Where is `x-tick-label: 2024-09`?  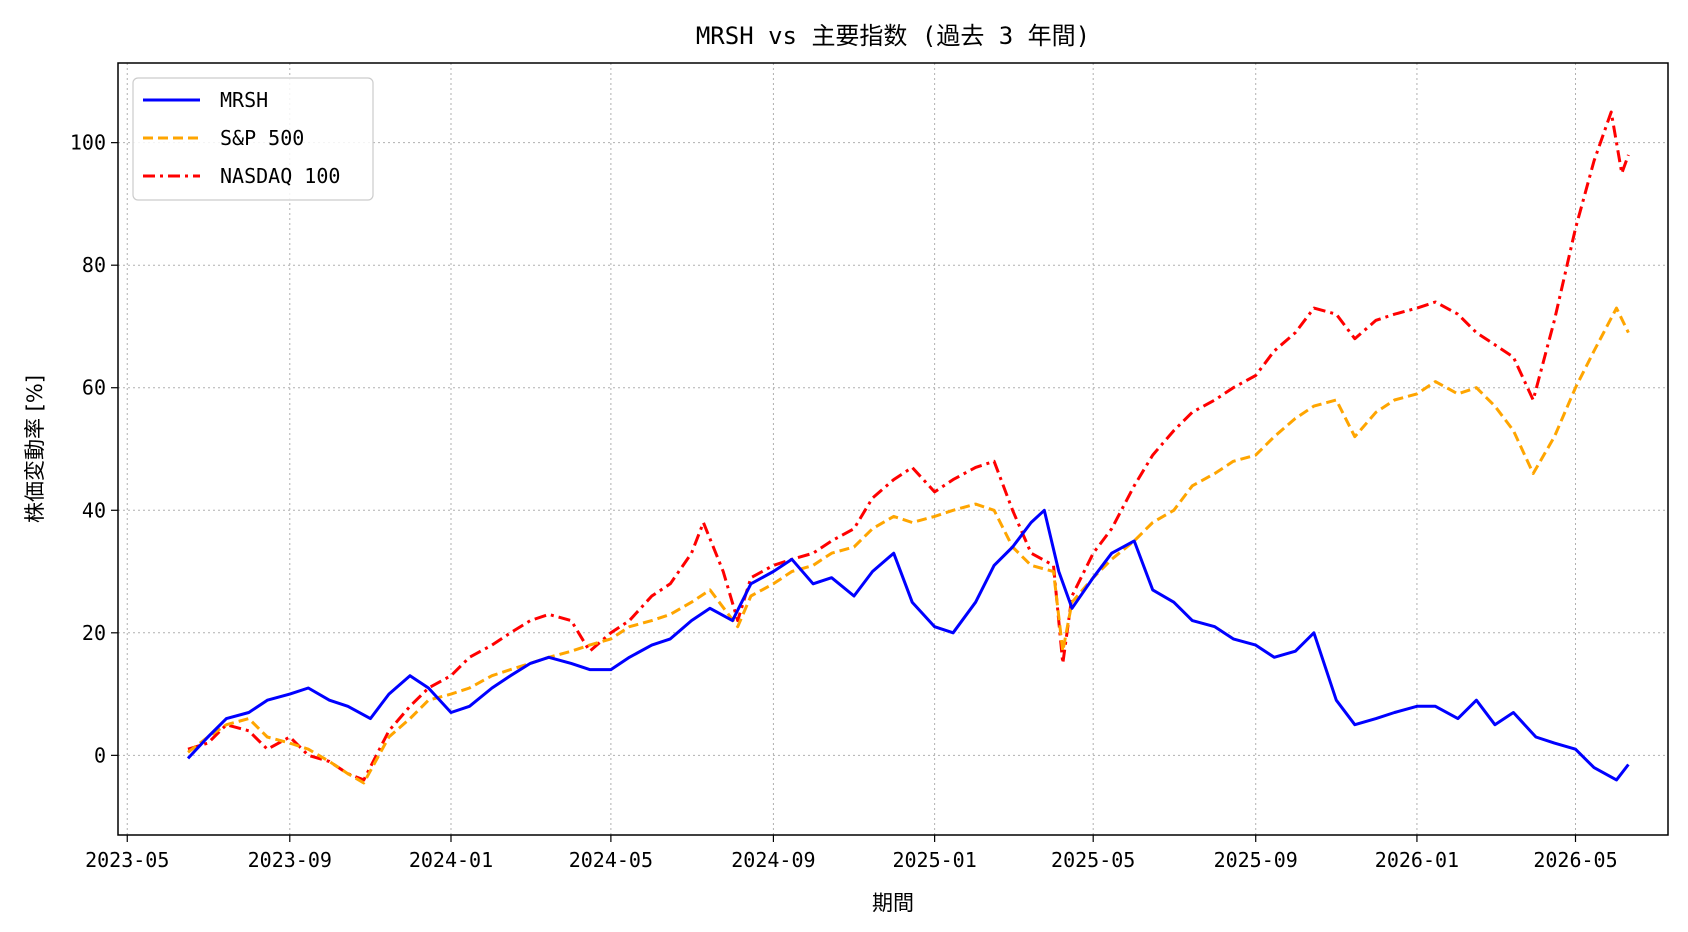
x-tick-label: 2024-09 is located at coordinates (773, 860).